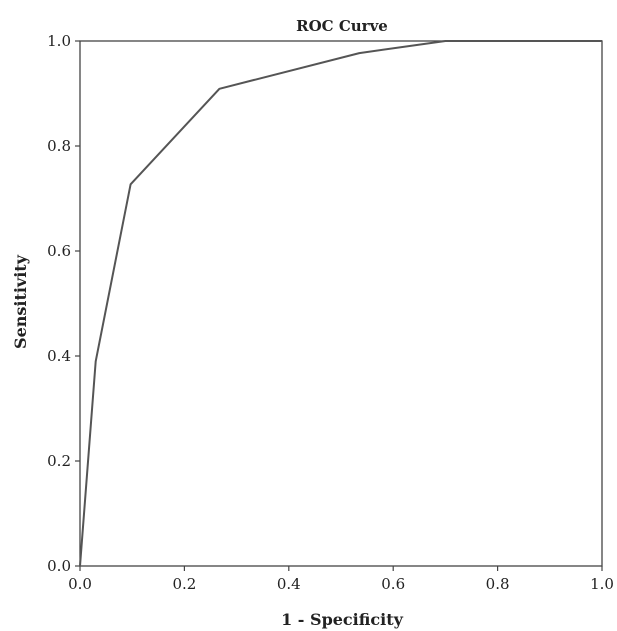 Image resolution: width=617 pixels, height=631 pixels. What do you see at coordinates (393, 584) in the screenshot?
I see `x-tick-label: 0.6` at bounding box center [393, 584].